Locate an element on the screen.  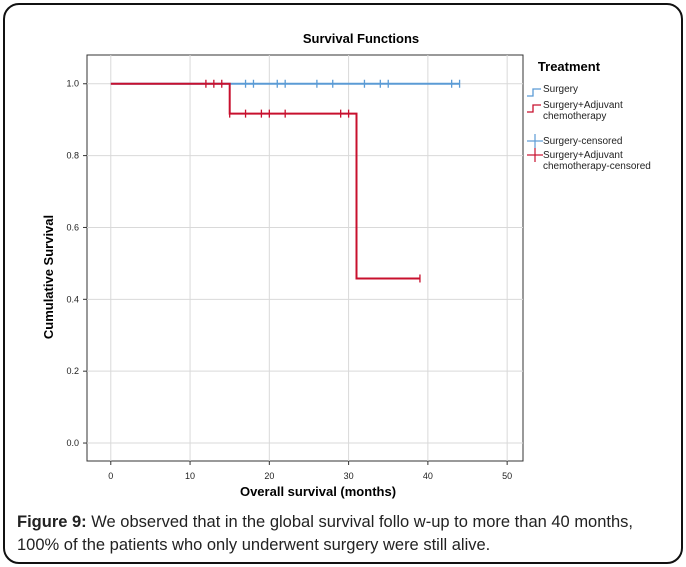
legend-label: Surgery-censored is located at coordinates (582, 141).